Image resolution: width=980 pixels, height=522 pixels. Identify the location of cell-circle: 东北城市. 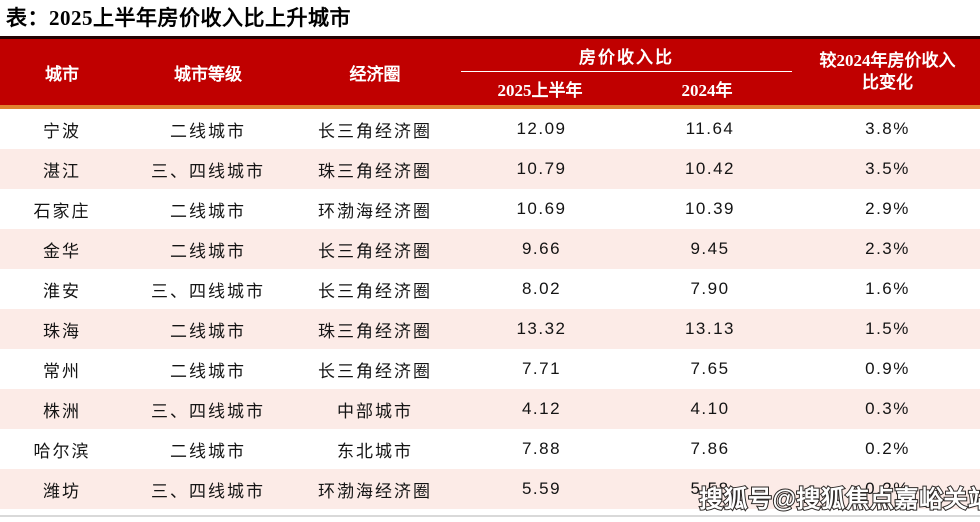
(375, 451).